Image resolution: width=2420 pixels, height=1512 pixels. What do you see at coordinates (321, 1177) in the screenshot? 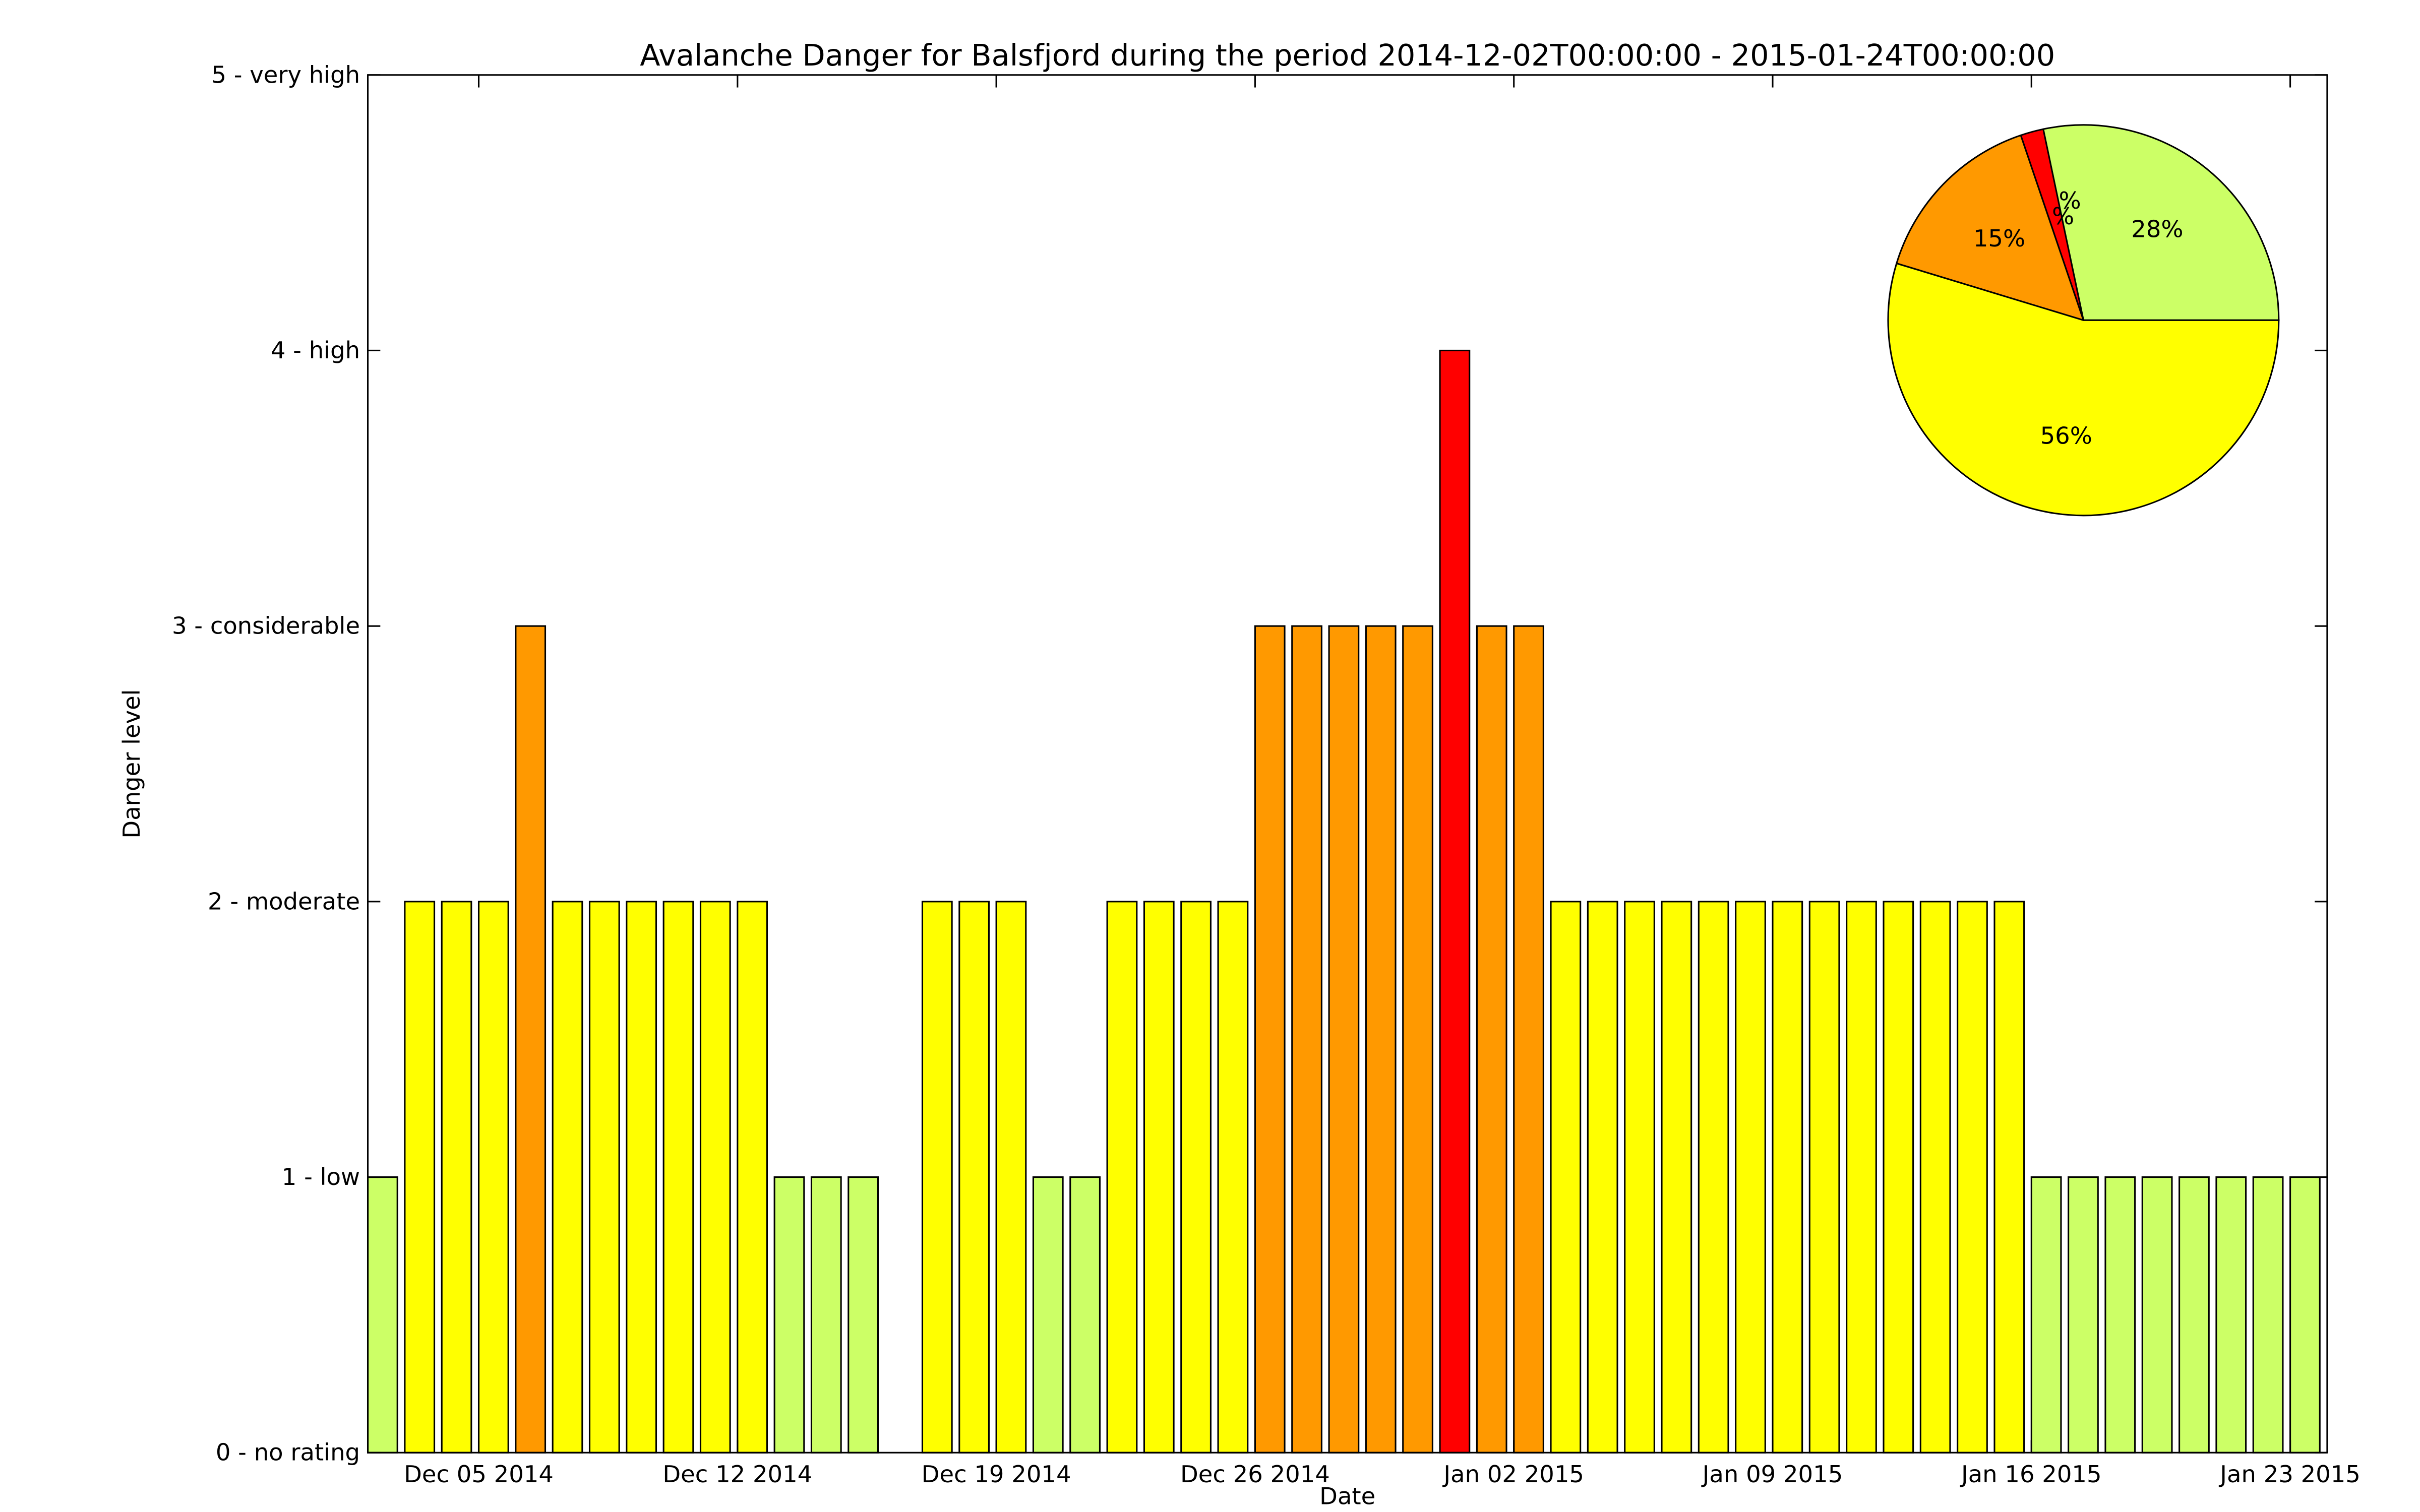
I see `y-tick-label: 1 - low` at bounding box center [321, 1177].